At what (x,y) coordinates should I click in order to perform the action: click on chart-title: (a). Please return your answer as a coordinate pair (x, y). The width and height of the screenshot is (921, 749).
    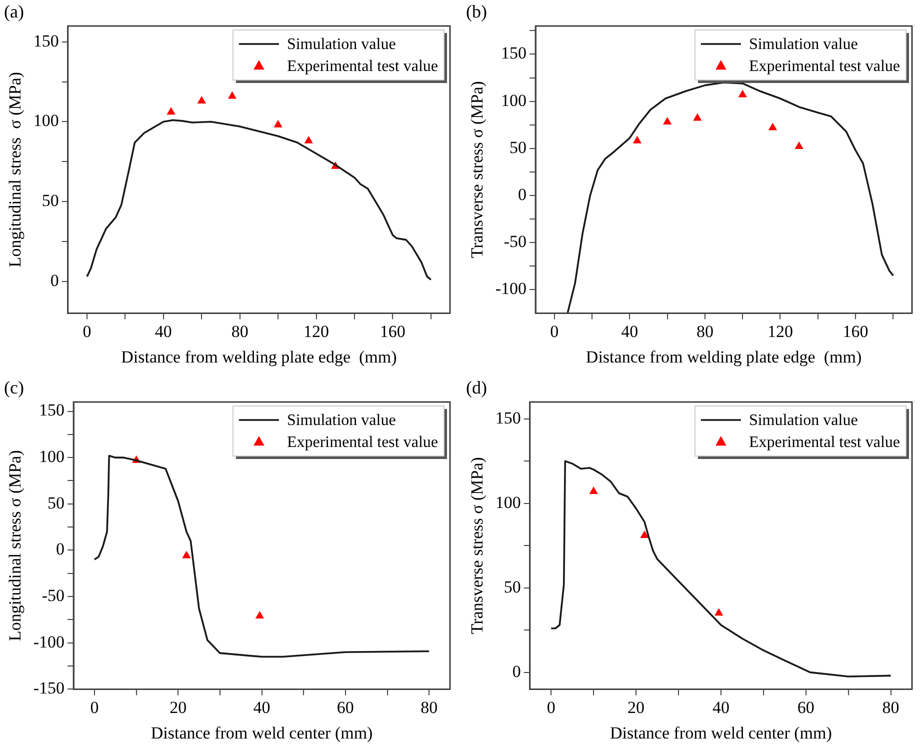
    Looking at the image, I should click on (14, 12).